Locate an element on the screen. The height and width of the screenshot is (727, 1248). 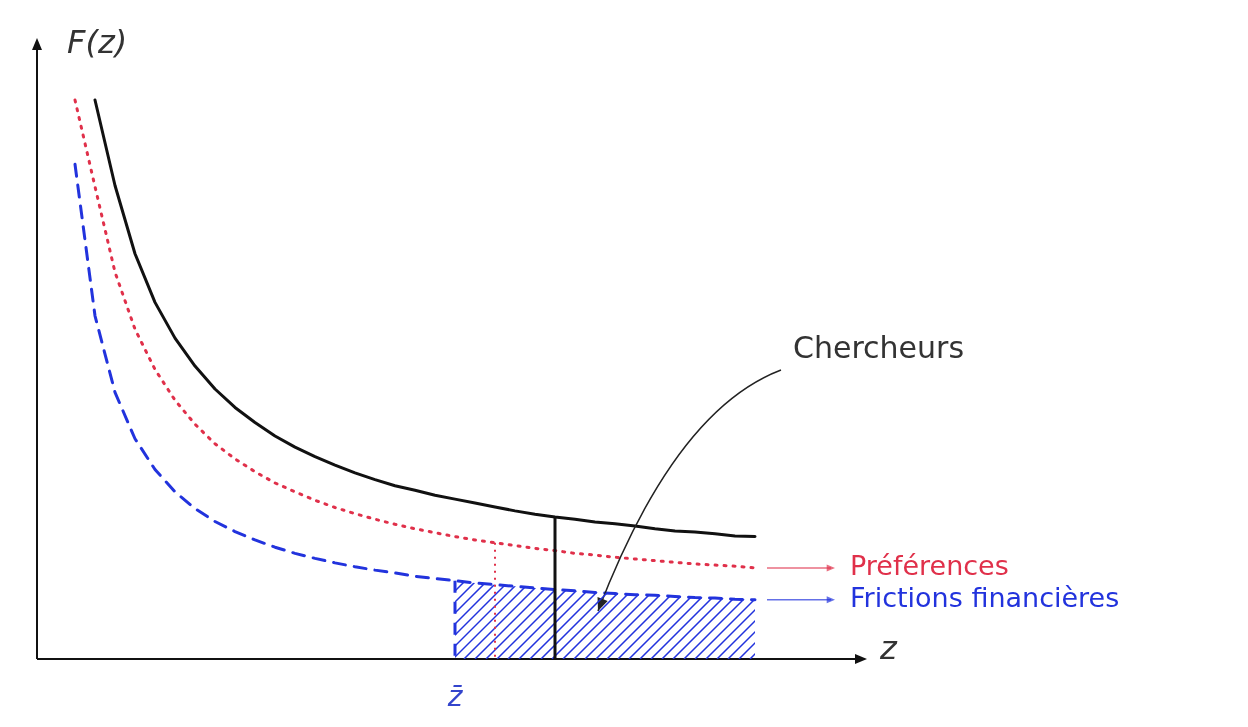
text: Chercheurs is located at coordinates (879, 347).